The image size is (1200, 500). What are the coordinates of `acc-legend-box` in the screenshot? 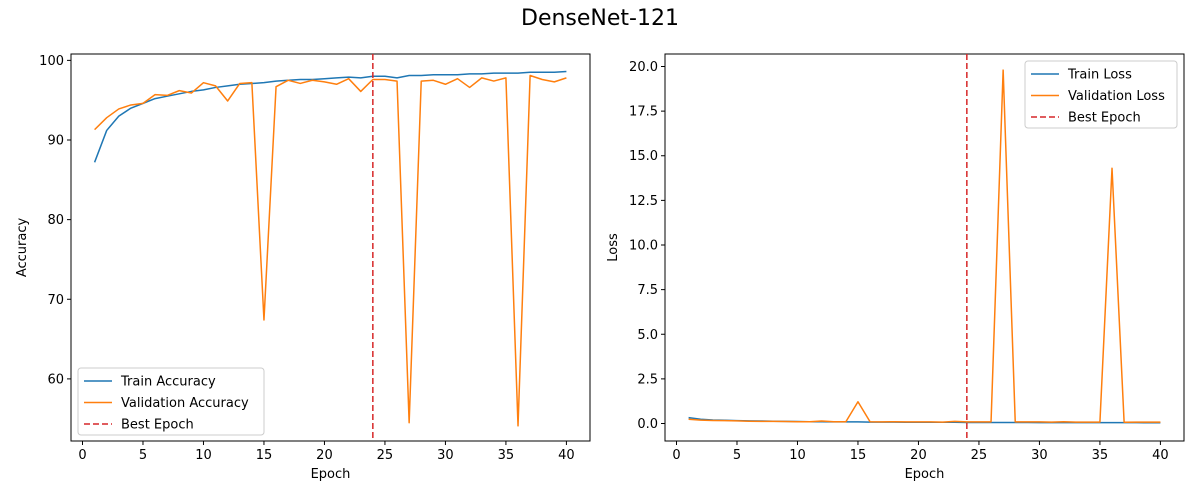 It's located at (171, 401).